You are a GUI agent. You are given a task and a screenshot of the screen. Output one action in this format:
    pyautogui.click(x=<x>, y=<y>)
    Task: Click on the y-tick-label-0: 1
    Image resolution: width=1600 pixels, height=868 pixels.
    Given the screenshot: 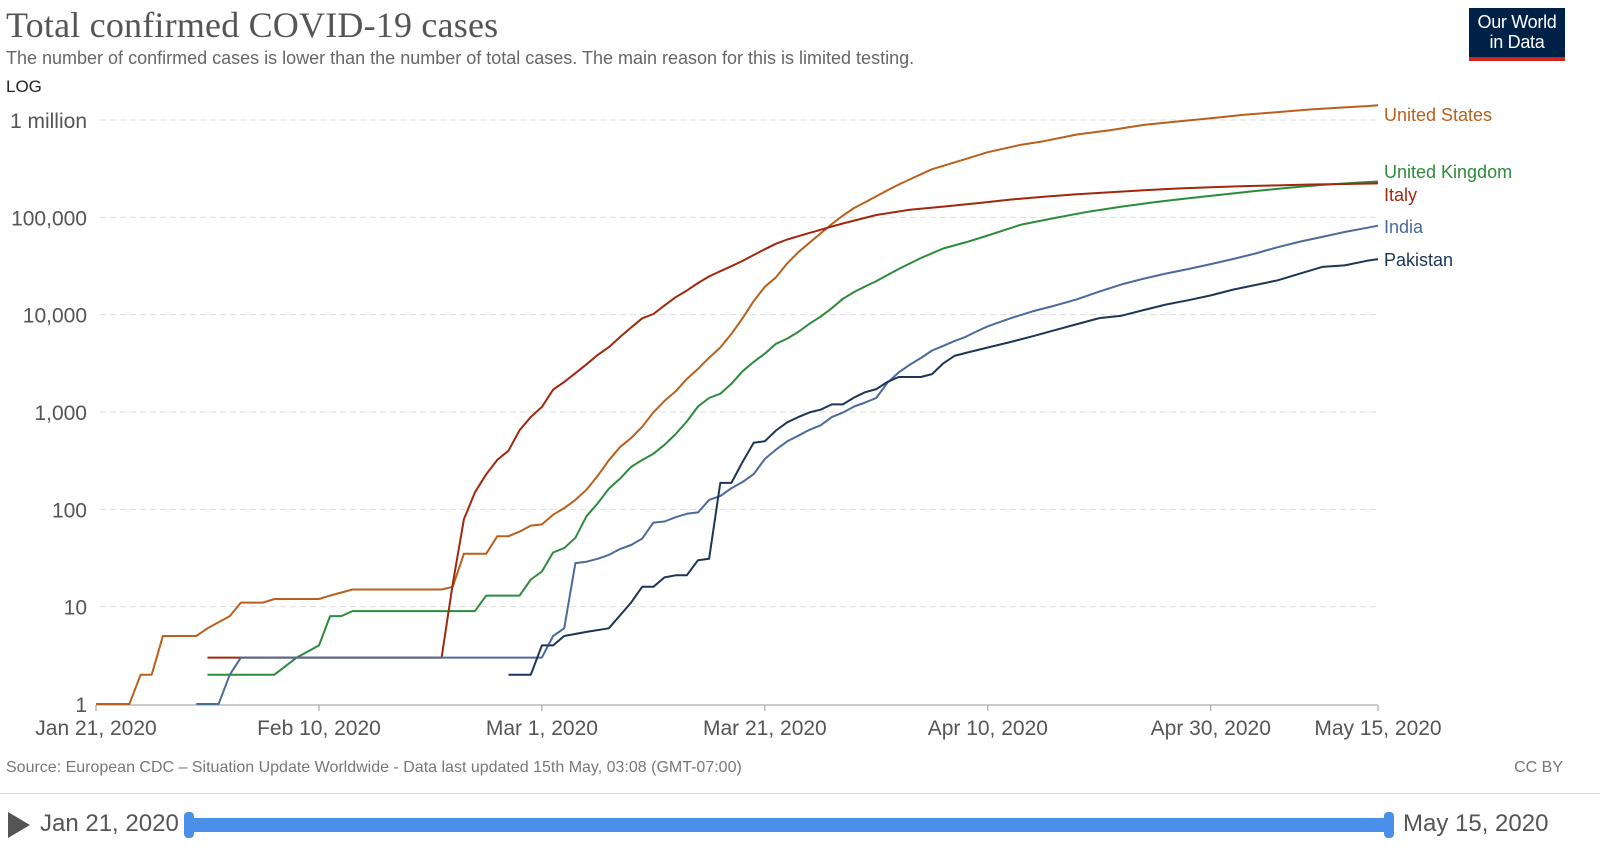 What is the action you would take?
    pyautogui.click(x=81, y=705)
    